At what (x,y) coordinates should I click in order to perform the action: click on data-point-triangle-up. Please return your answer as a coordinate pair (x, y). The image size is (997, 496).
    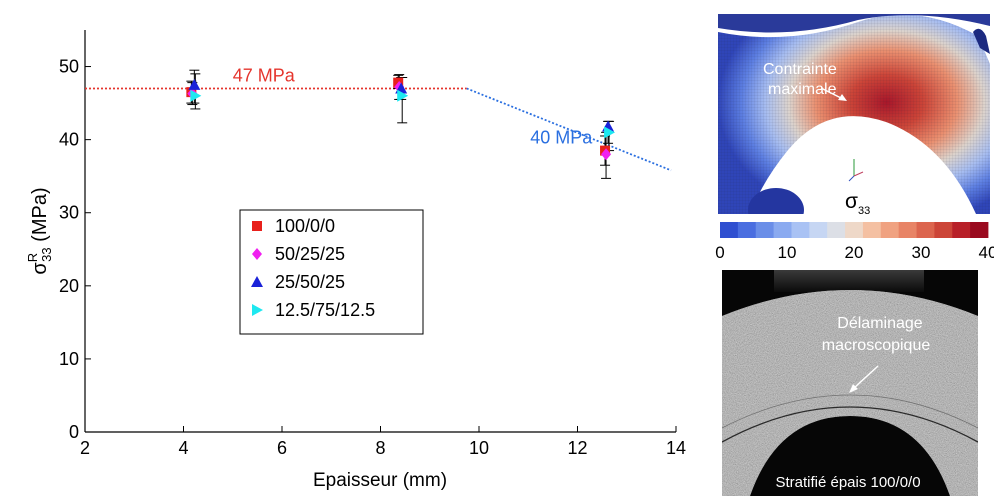
    Looking at the image, I should click on (194, 84).